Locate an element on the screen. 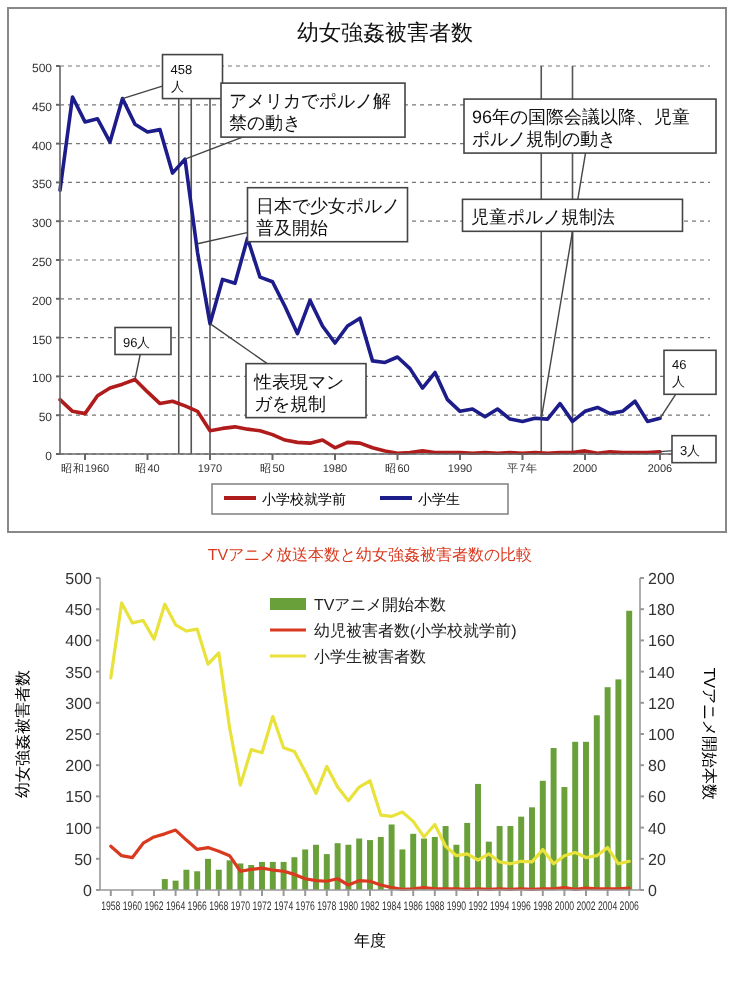 The image size is (734, 1000). y-axis-title: 幼女強姦被害者数 is located at coordinates (23, 734).